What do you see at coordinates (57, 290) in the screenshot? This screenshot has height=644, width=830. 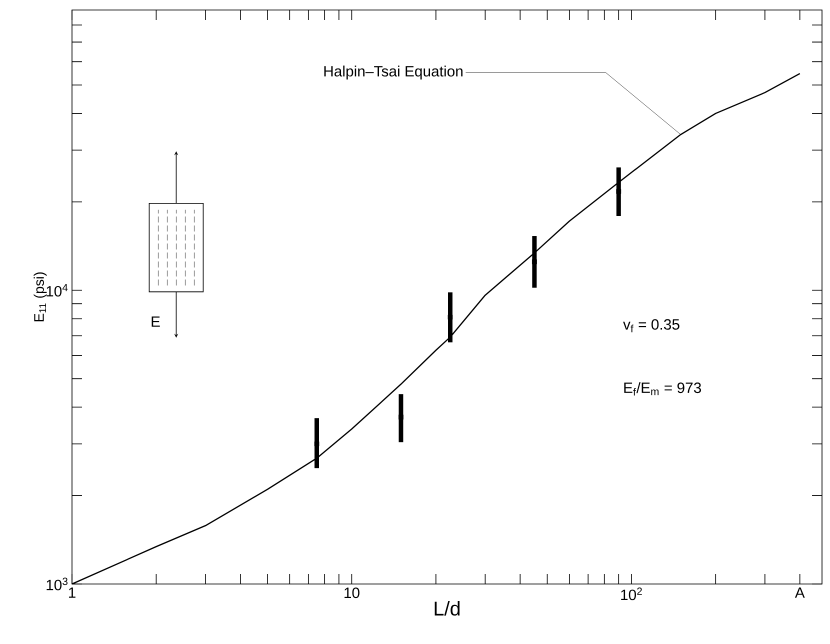 I see `y-tick-label: 10$^{4}$` at bounding box center [57, 290].